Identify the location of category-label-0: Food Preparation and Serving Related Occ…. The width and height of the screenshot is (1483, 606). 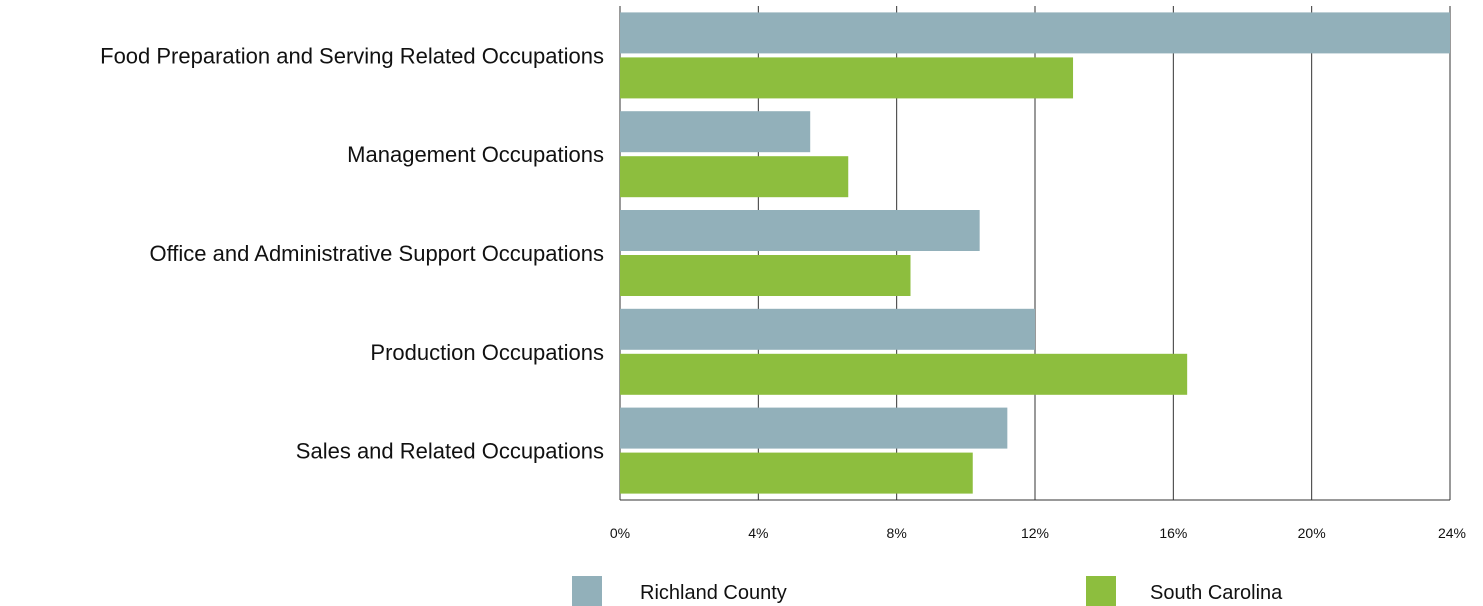
(352, 55).